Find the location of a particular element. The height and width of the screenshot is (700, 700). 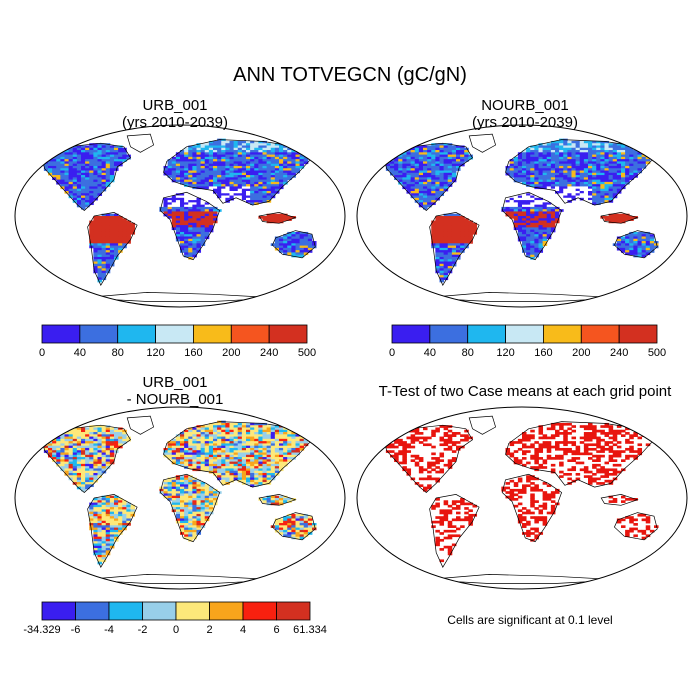

coastline-africa is located at coordinates (532, 226).